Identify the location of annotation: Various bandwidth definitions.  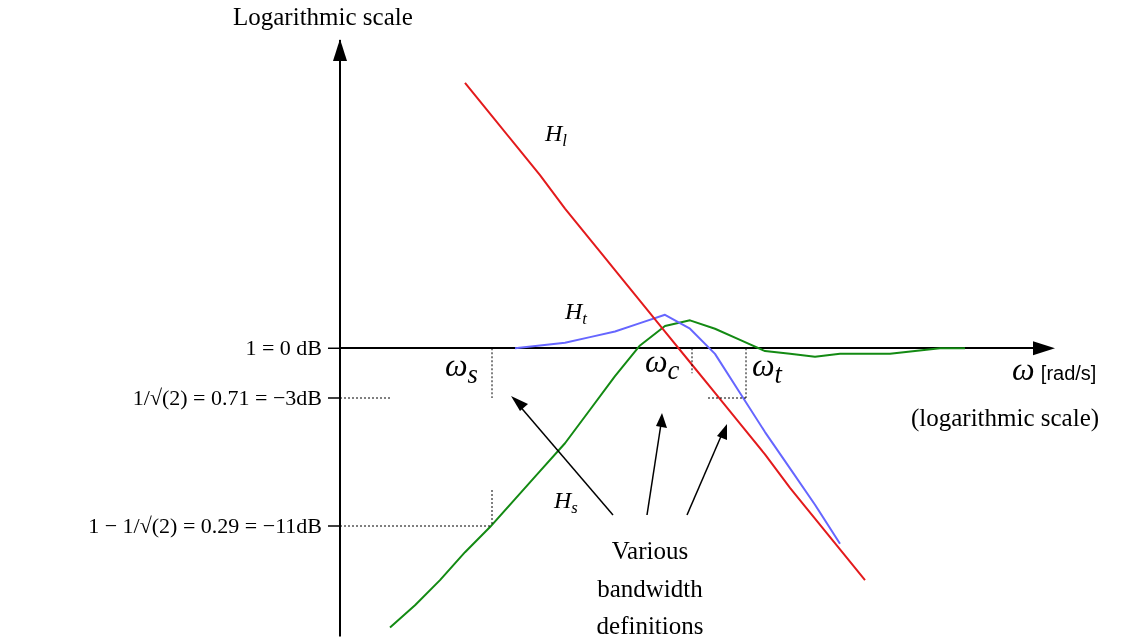
(650, 588).